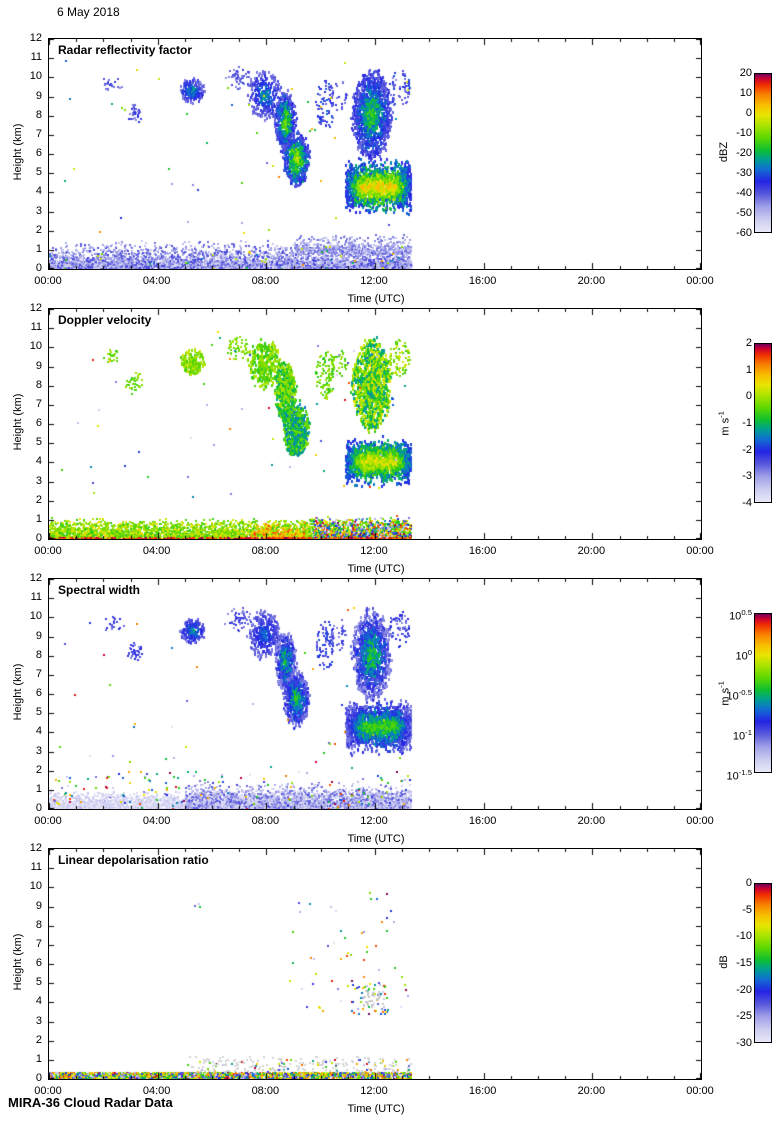 The height and width of the screenshot is (1148, 780). I want to click on figure-footer-title: MIRA-36 Cloud Radar Data, so click(90, 1102).